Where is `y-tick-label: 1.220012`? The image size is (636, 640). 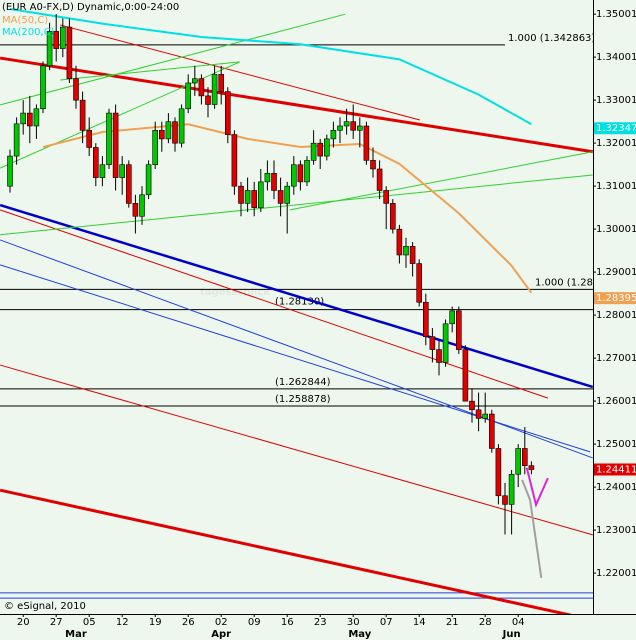
y-tick-label: 1.220012 is located at coordinates (616, 573).